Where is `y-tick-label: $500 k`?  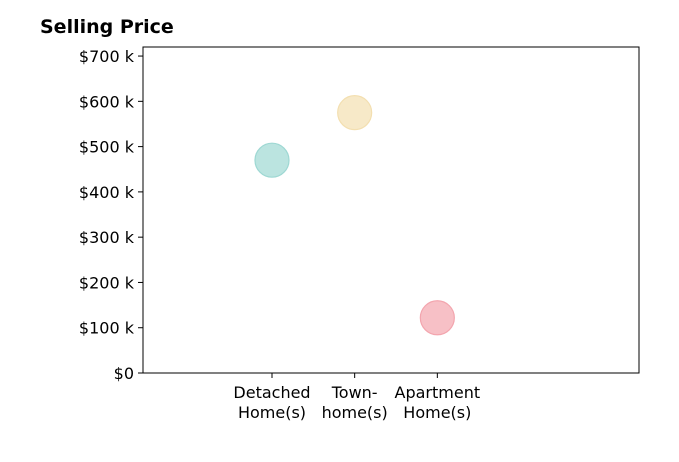
y-tick-label: $500 k is located at coordinates (107, 147).